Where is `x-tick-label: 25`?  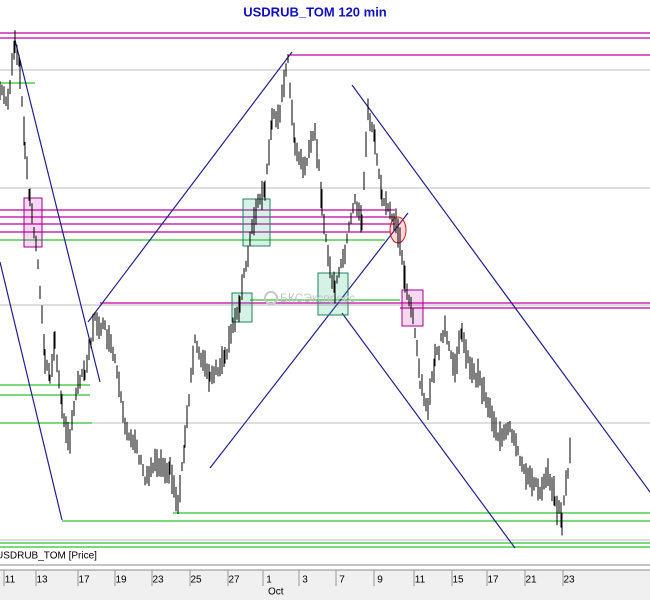
x-tick-label: 25 is located at coordinates (196, 580).